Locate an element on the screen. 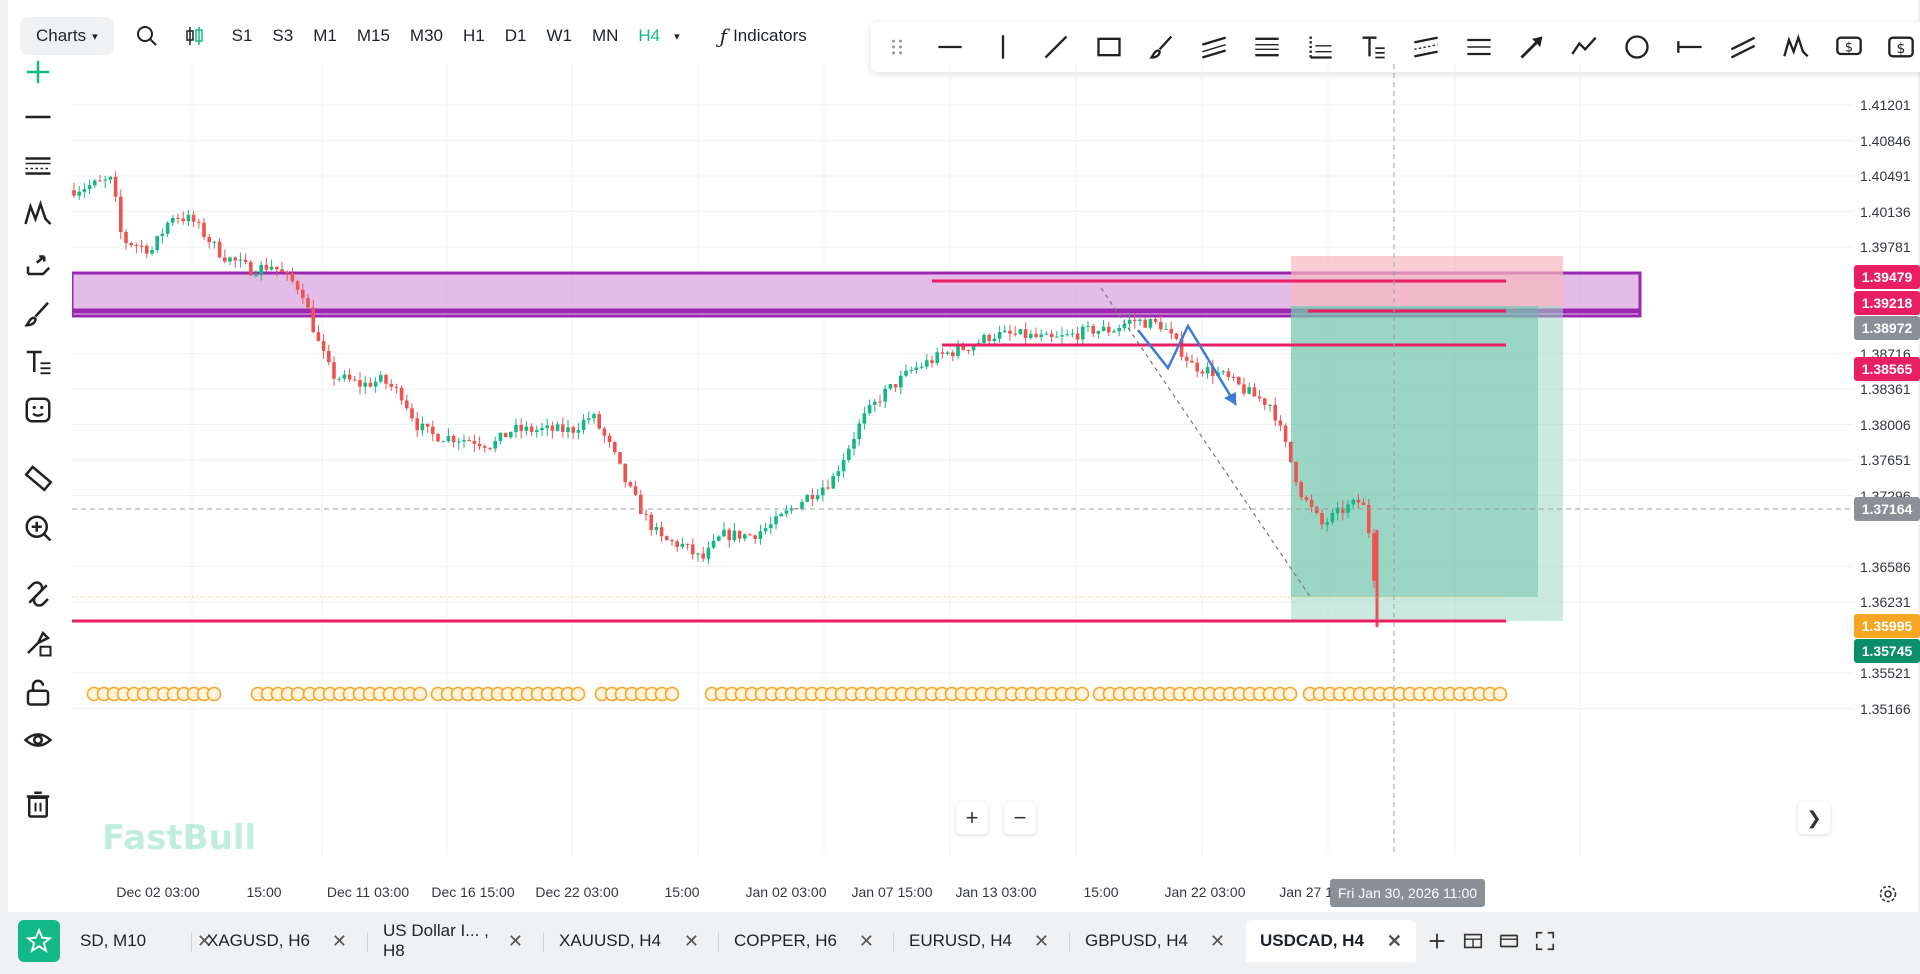 This screenshot has width=1920, height=974. zoom-in-icon is located at coordinates (38, 528).